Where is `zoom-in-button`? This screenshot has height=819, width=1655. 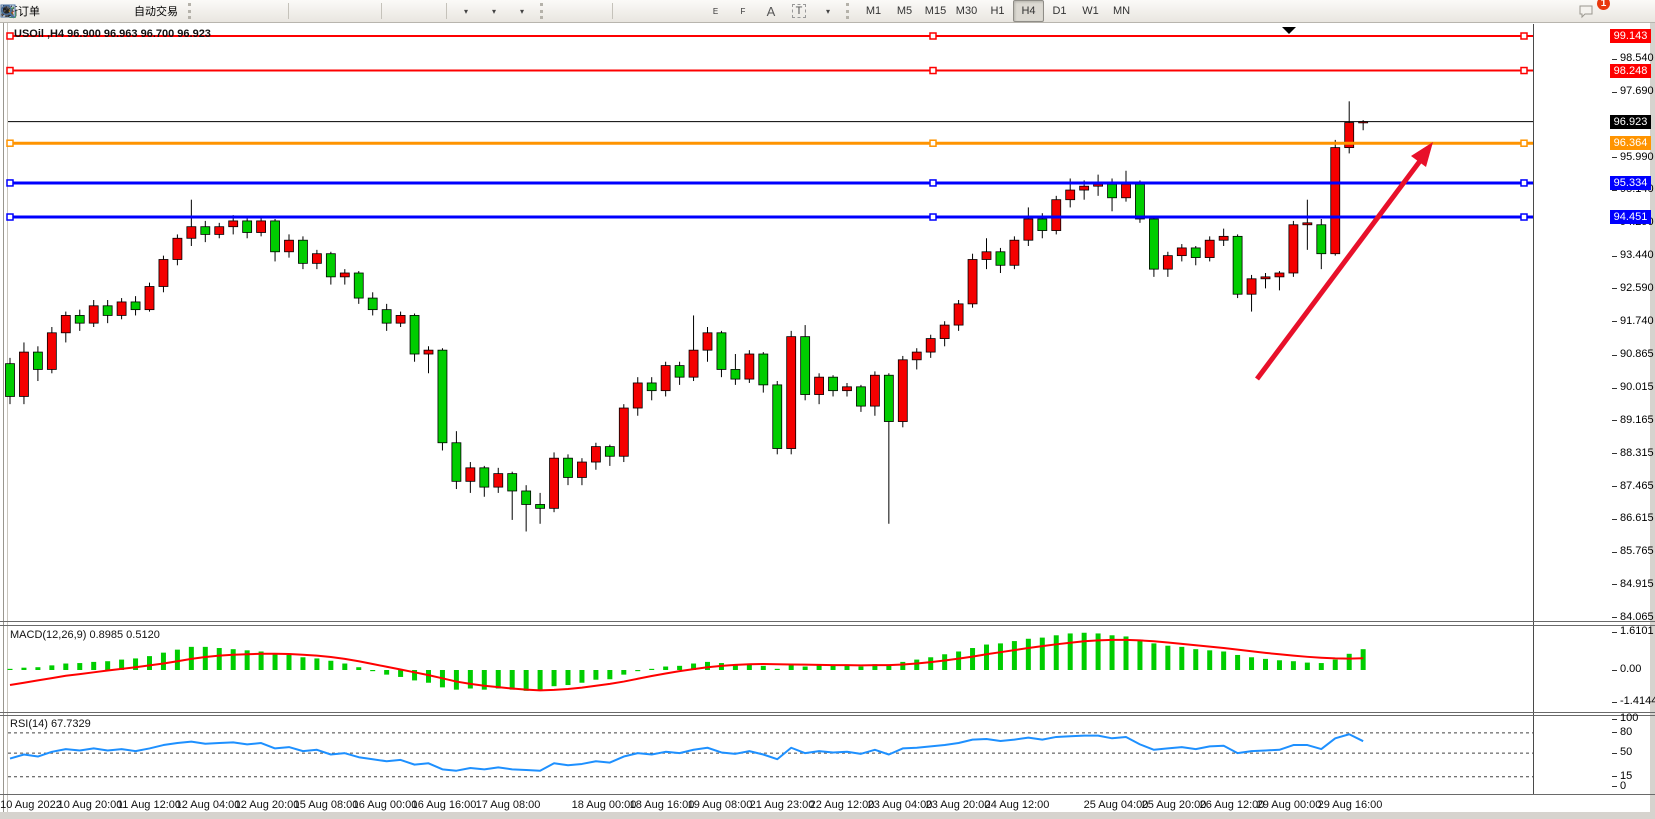
zoom-in-button is located at coordinates (161, 11).